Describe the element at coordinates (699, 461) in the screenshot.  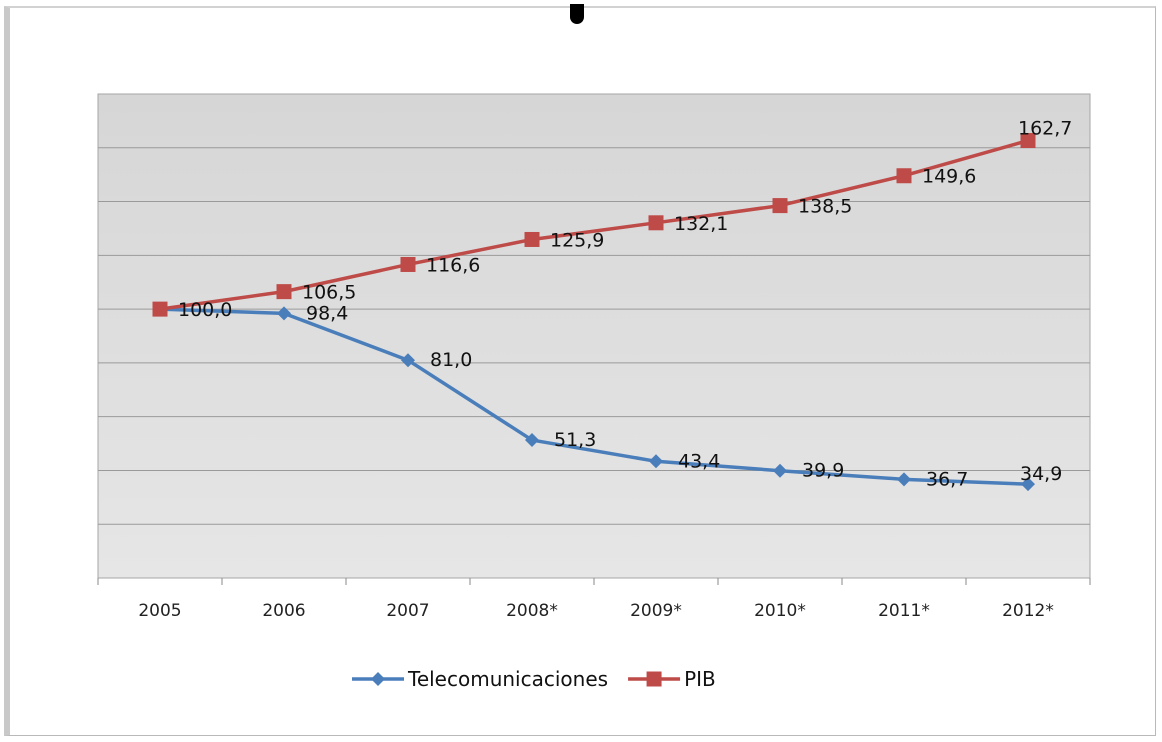
I see `data-label: 43,4` at that location.